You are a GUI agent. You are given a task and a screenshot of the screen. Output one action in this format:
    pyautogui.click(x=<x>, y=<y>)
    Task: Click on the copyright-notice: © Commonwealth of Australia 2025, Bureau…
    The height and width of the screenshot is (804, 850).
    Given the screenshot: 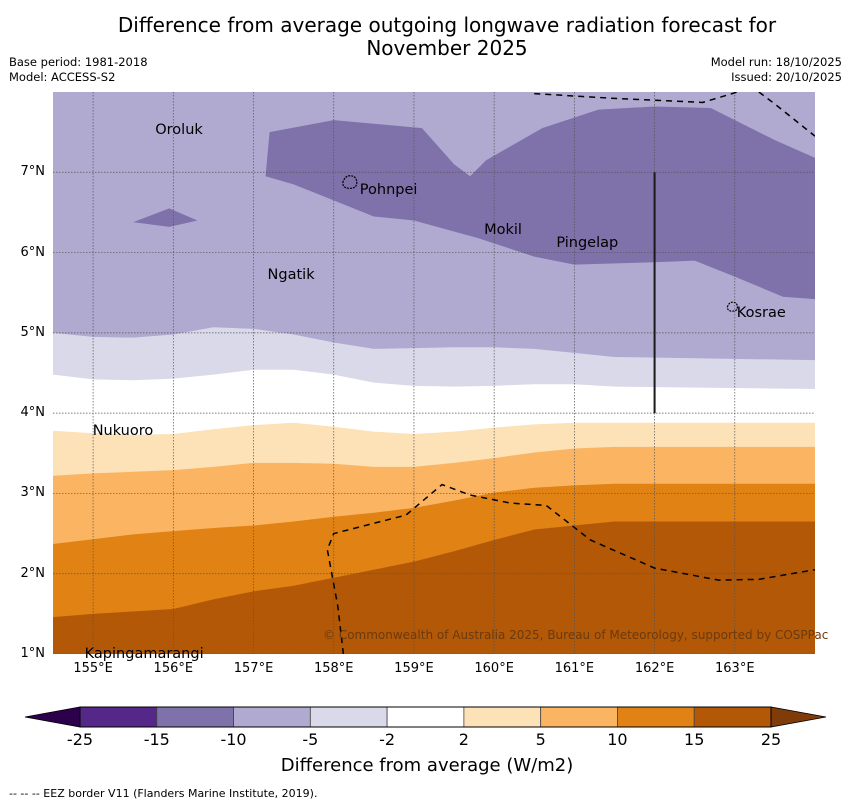 What is the action you would take?
    pyautogui.click(x=576, y=635)
    